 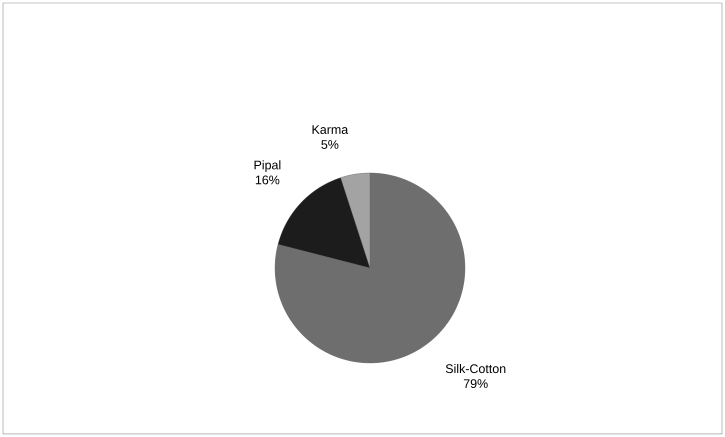 What do you see at coordinates (268, 180) in the screenshot?
I see `data-label: 16%` at bounding box center [268, 180].